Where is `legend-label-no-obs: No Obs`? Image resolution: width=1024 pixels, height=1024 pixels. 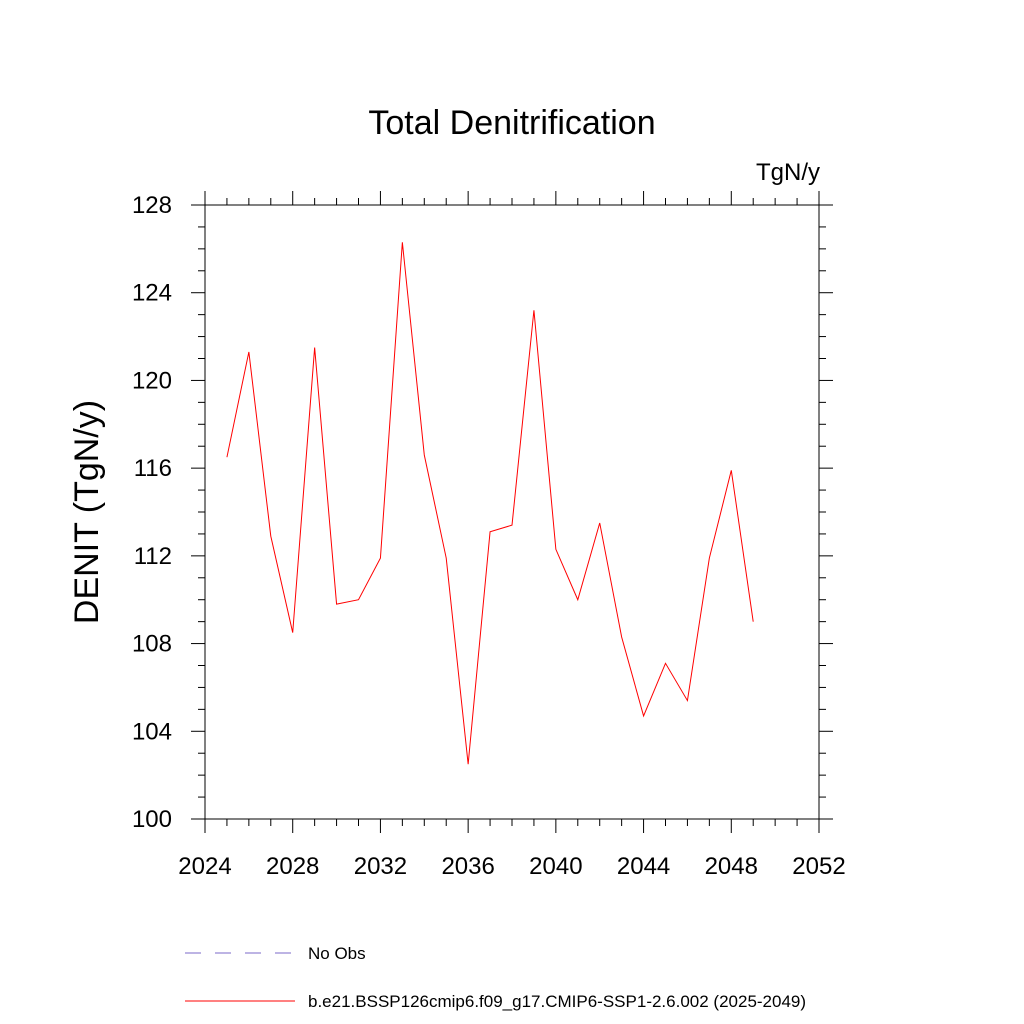
legend-label-no-obs: No Obs is located at coordinates (337, 953).